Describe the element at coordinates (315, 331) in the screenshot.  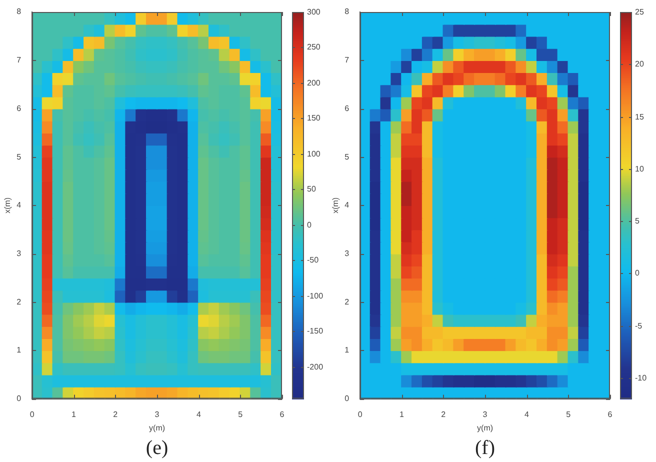
I see `color-bar-label: -150` at that location.